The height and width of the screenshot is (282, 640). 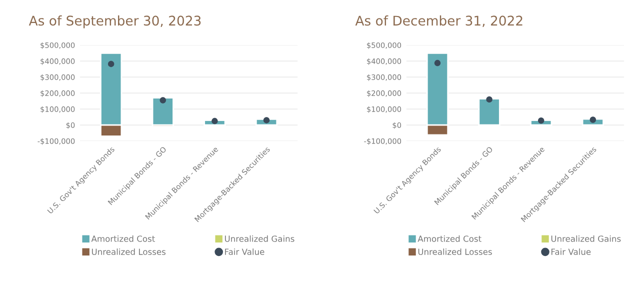 What do you see at coordinates (114, 21) in the screenshot?
I see `chart-title: As of September 30, 2023` at bounding box center [114, 21].